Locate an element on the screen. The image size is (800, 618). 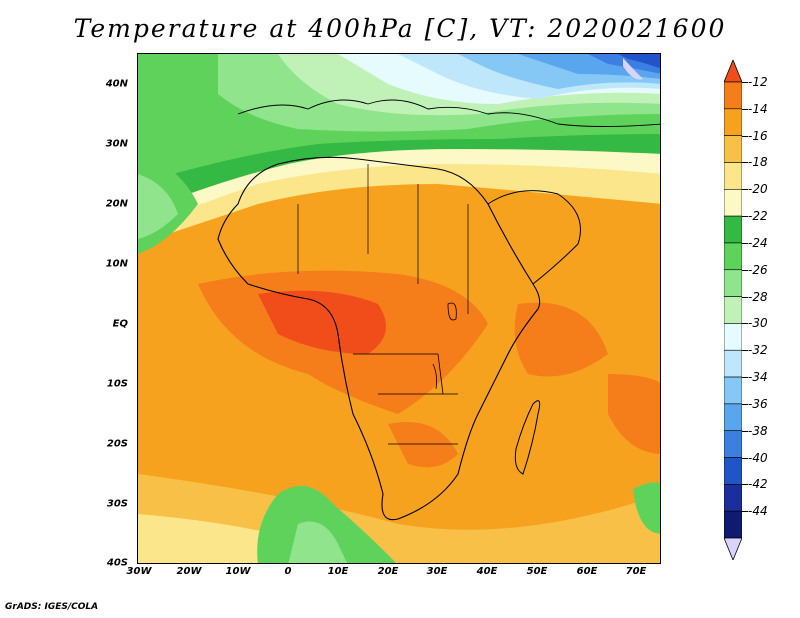
colorbar-label: -12 is located at coordinates (758, 82).